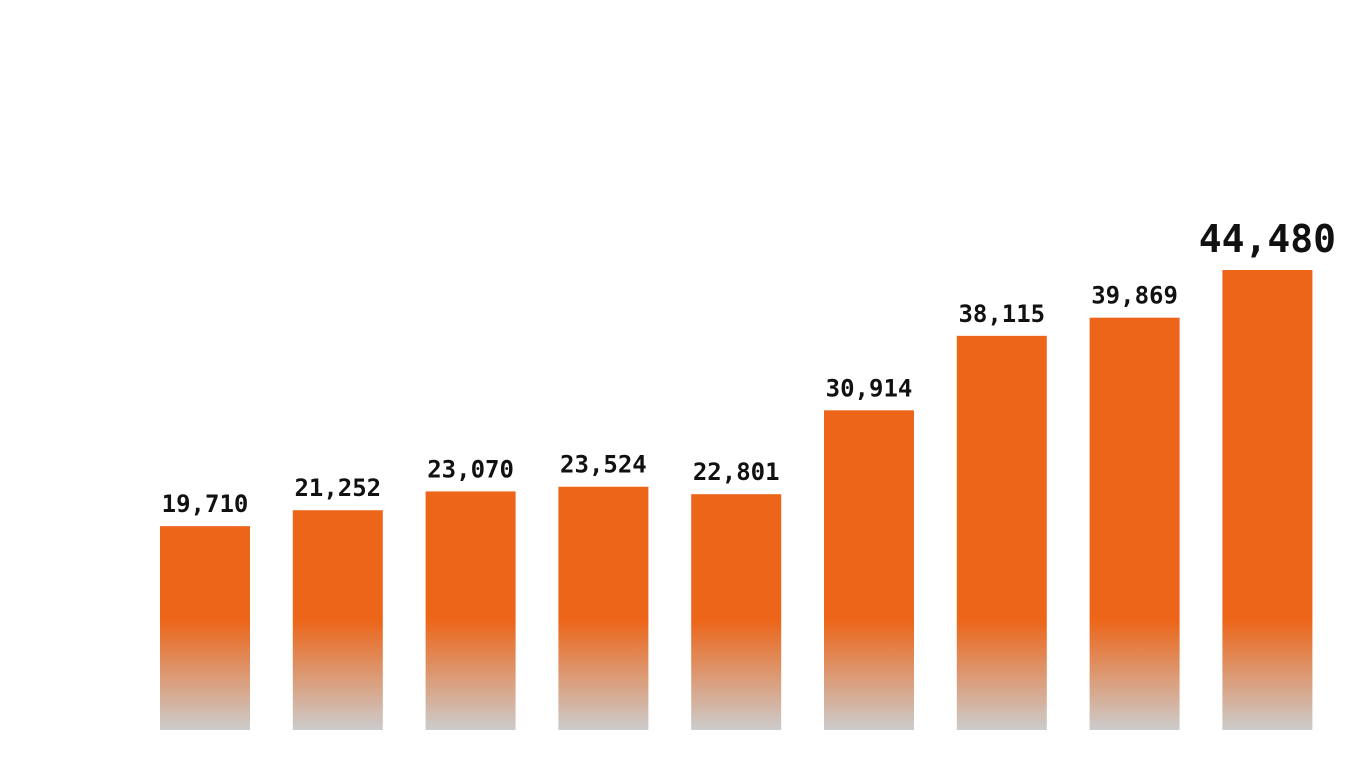 The height and width of the screenshot is (779, 1352). Describe the element at coordinates (1134, 296) in the screenshot. I see `bar-value-label: 39,869` at that location.